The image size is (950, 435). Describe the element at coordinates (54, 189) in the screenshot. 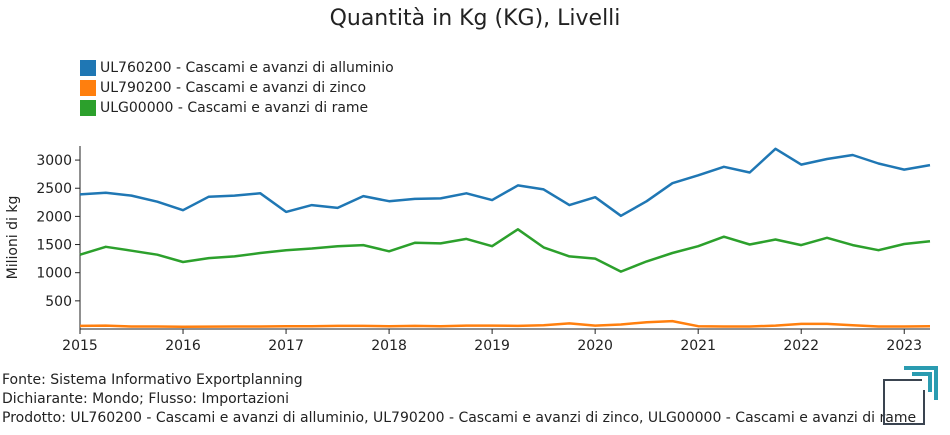

I see `y-tick-label: 2500` at that location.